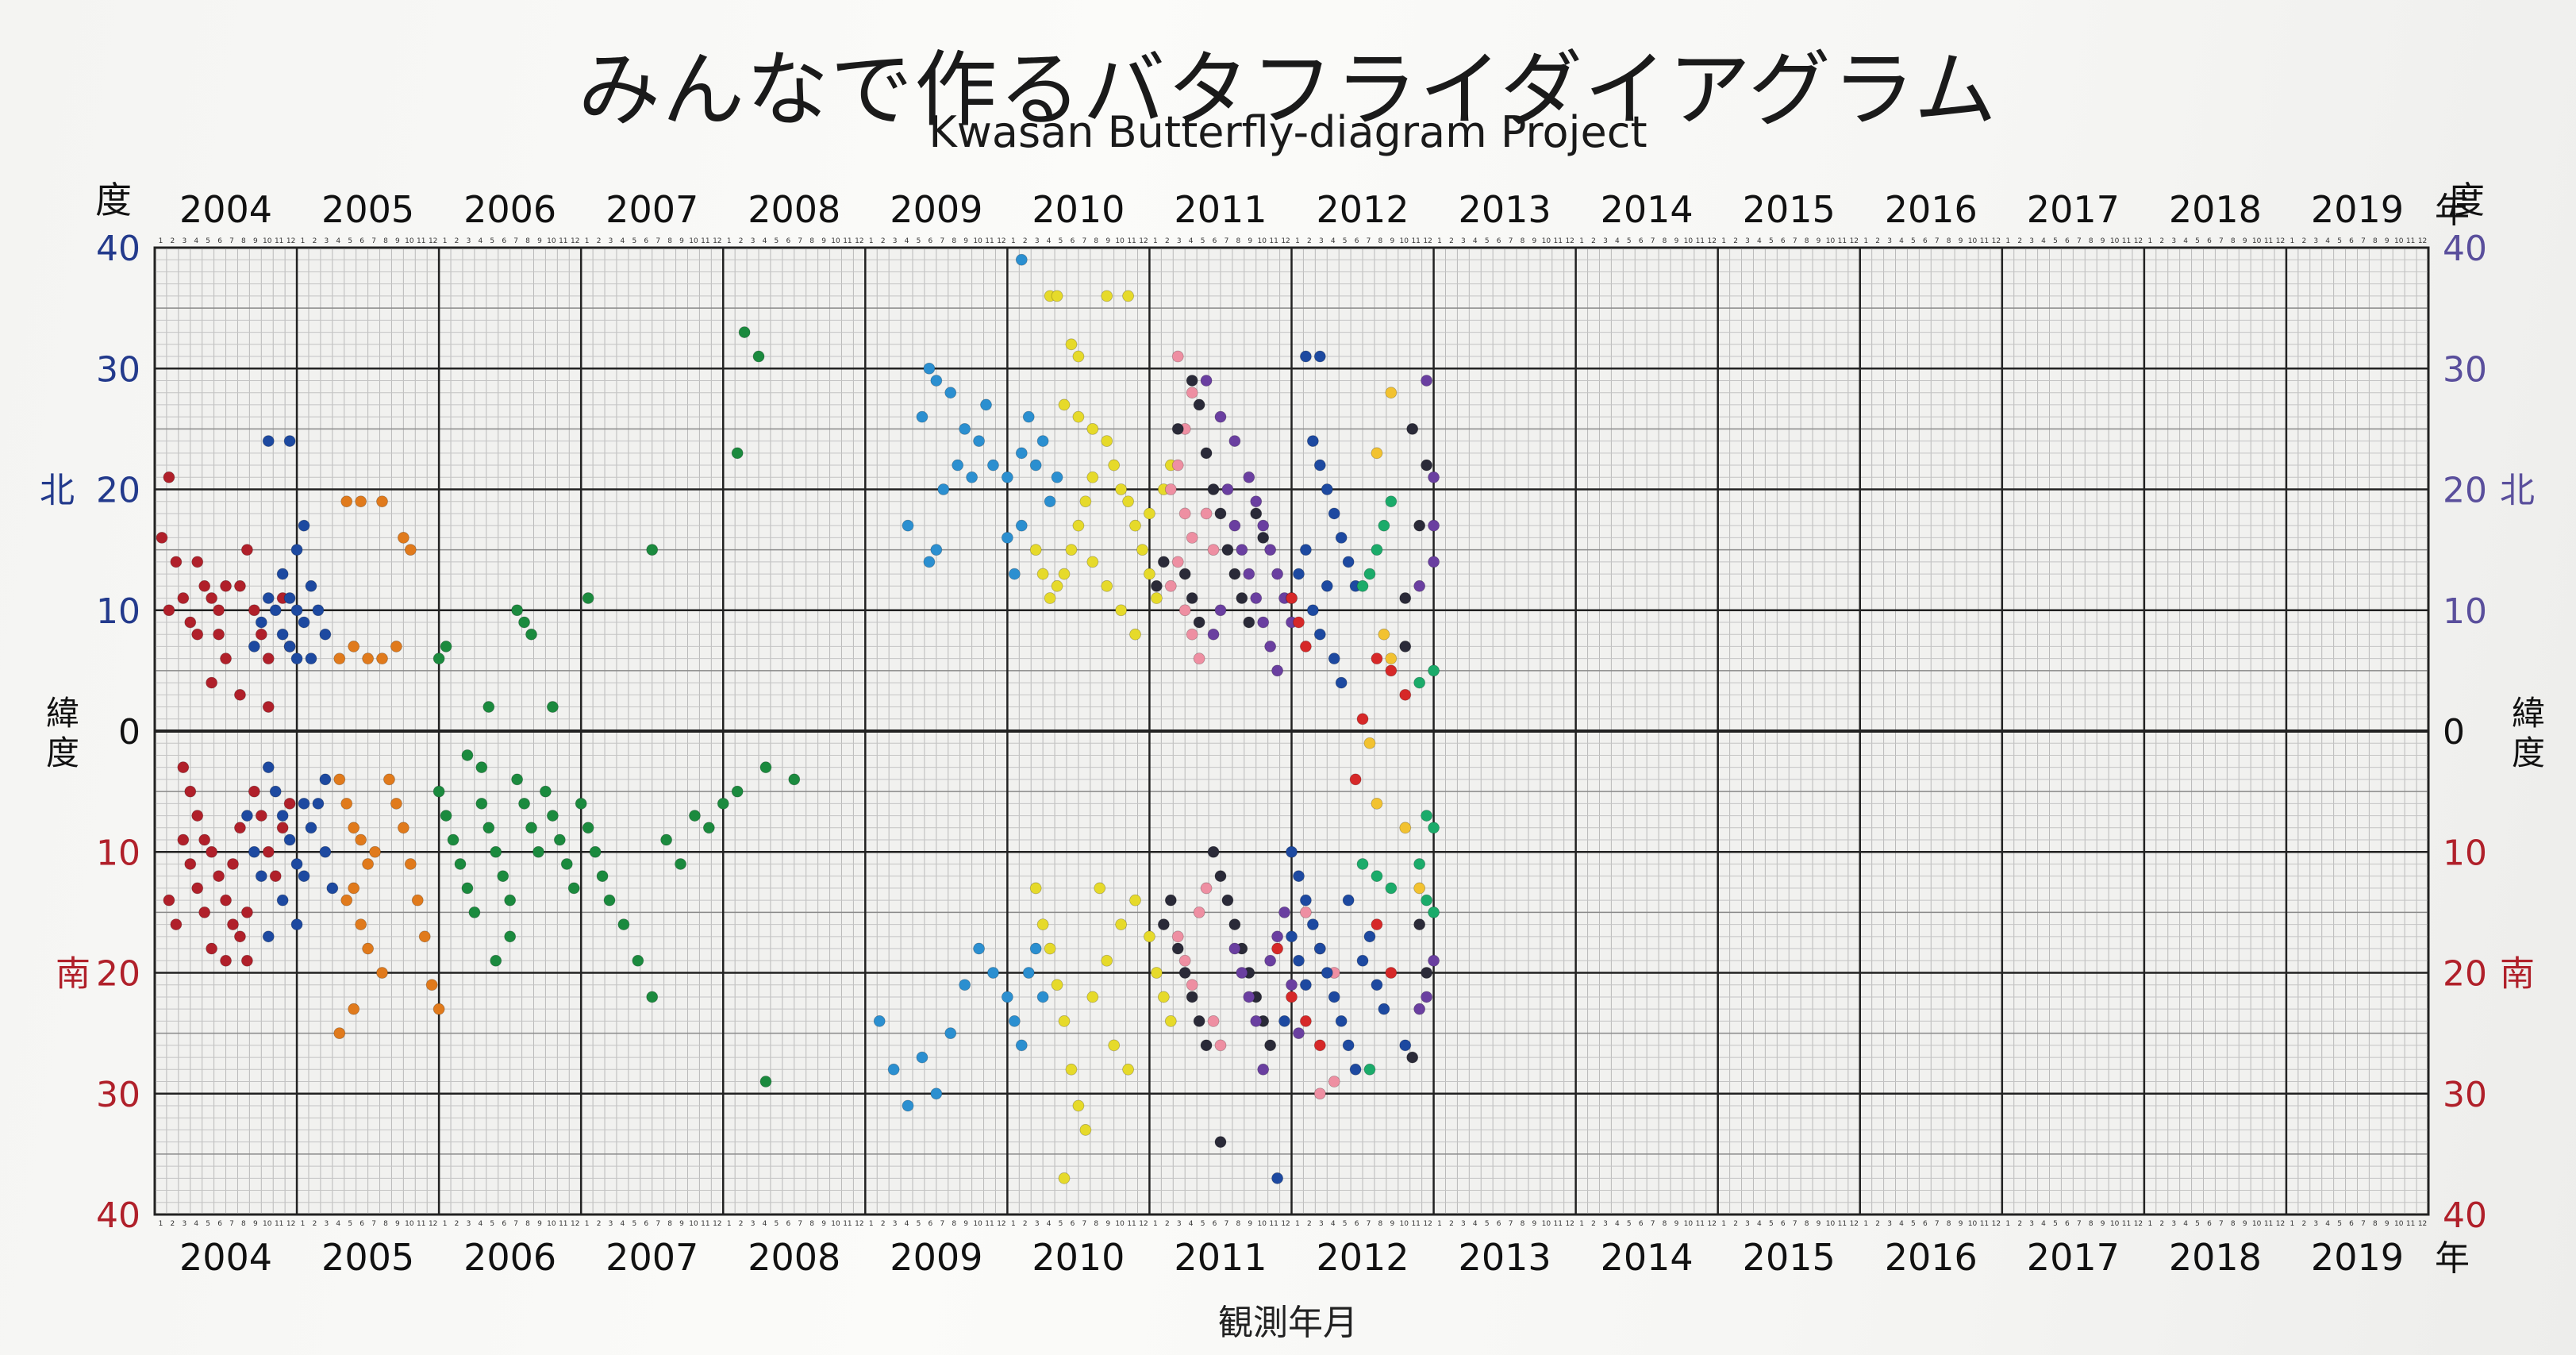 The image size is (2576, 1355). I want to click on lat-tick-right: 40, so click(2465, 1215).